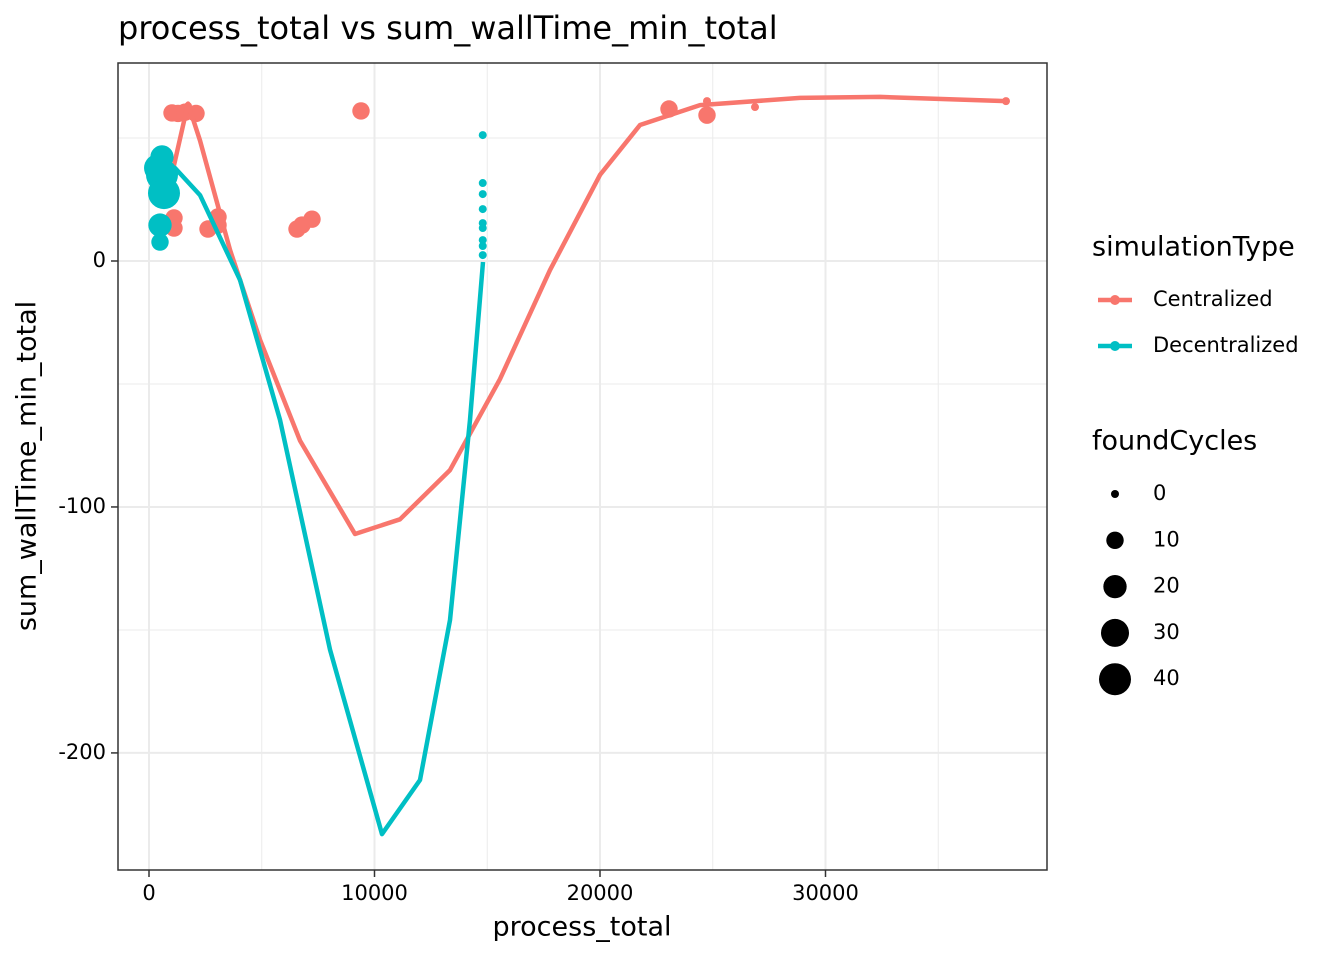 The height and width of the screenshot is (964, 1344). Describe the element at coordinates (1166, 586) in the screenshot. I see `legend-label: 20` at that location.